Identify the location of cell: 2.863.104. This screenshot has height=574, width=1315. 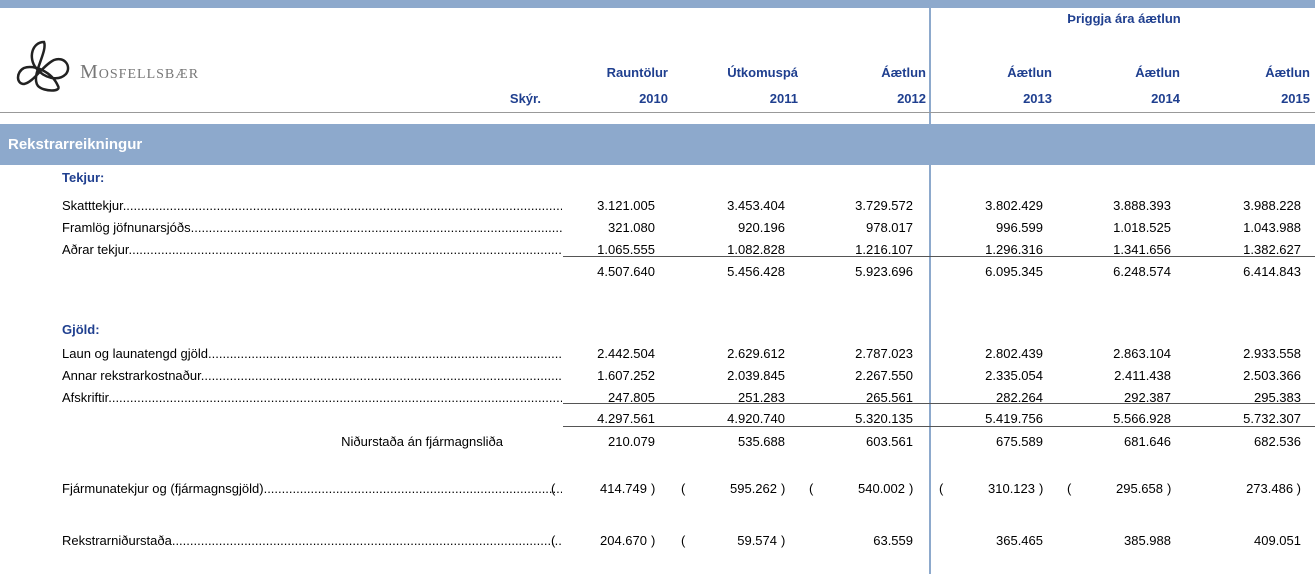
(1142, 353).